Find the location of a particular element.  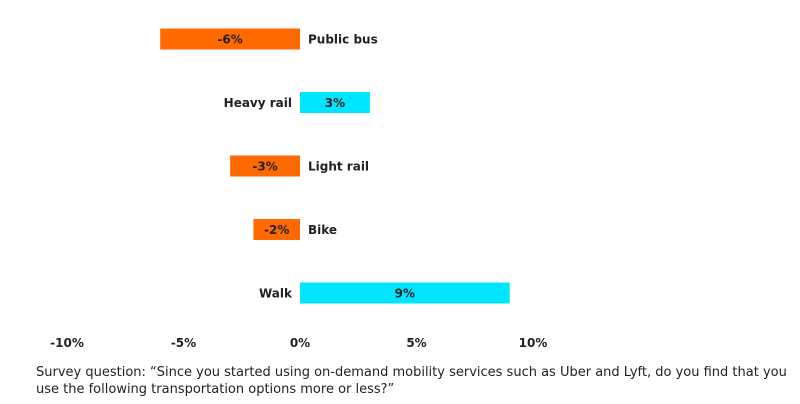

x-tick-label: 10% is located at coordinates (533, 343).